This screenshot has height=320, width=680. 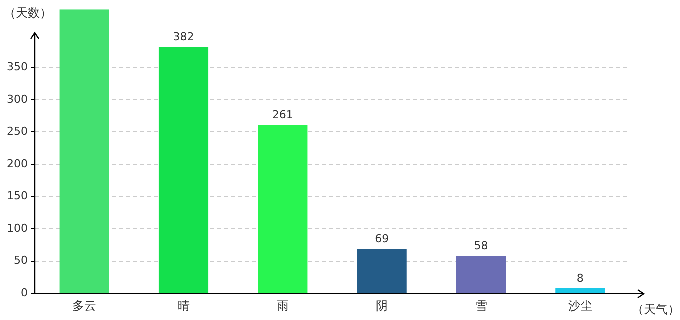 What do you see at coordinates (17, 131) in the screenshot?
I see `y-tick-label: 250` at bounding box center [17, 131].